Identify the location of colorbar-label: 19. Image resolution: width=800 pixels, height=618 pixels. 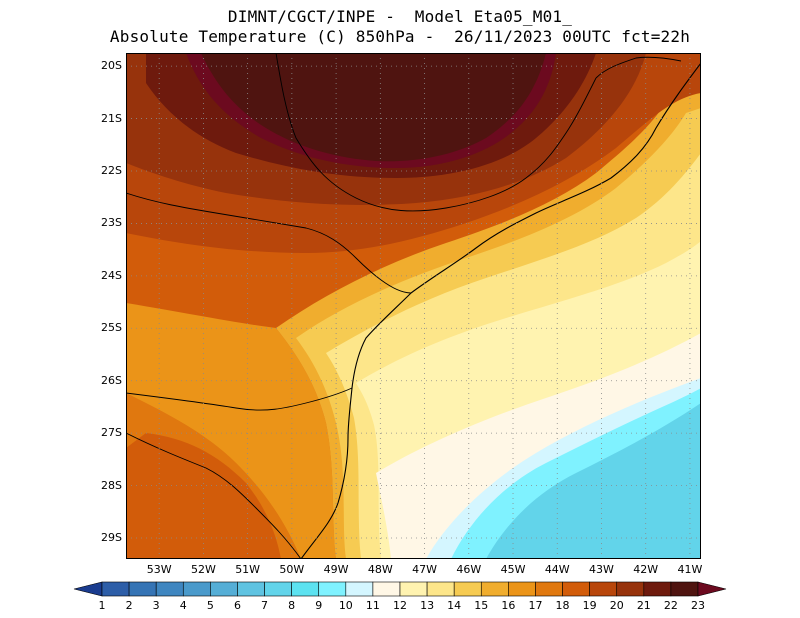
(589, 605).